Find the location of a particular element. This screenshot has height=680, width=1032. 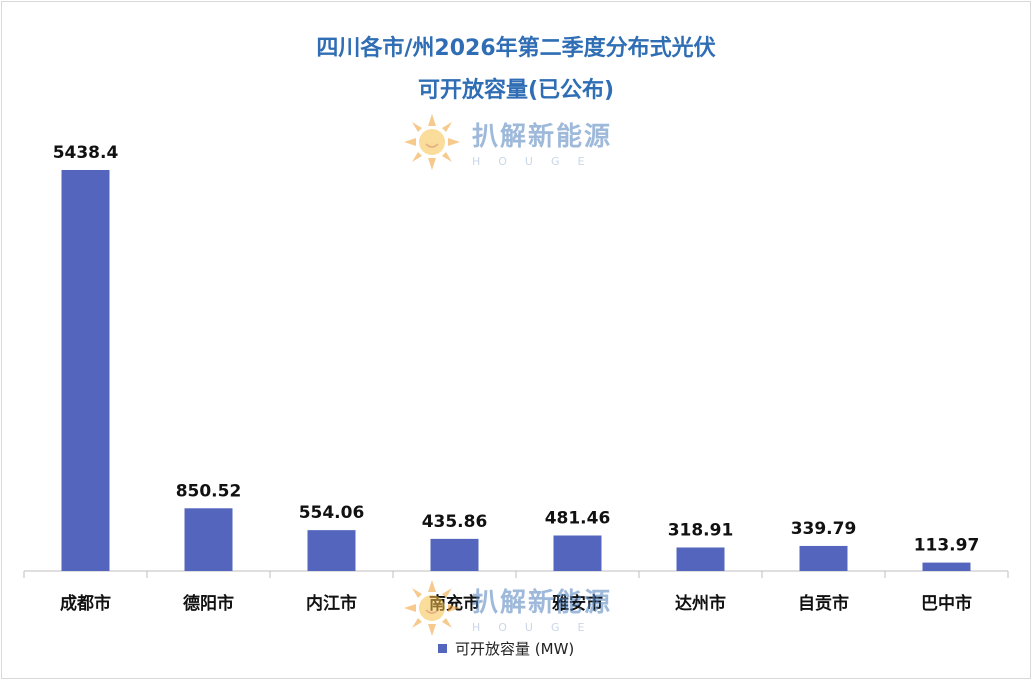

category-label: 达州市 is located at coordinates (700, 603).